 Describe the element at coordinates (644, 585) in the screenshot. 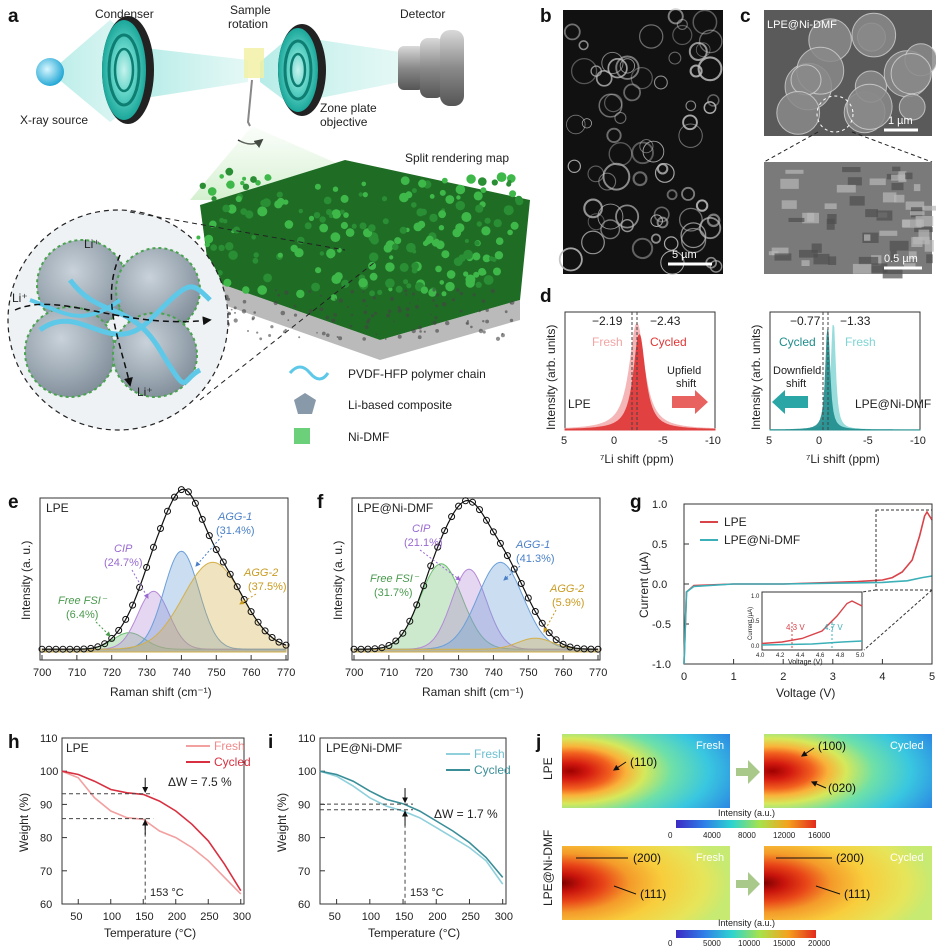

I see `lsv-ylabel: Current (µA)` at that location.